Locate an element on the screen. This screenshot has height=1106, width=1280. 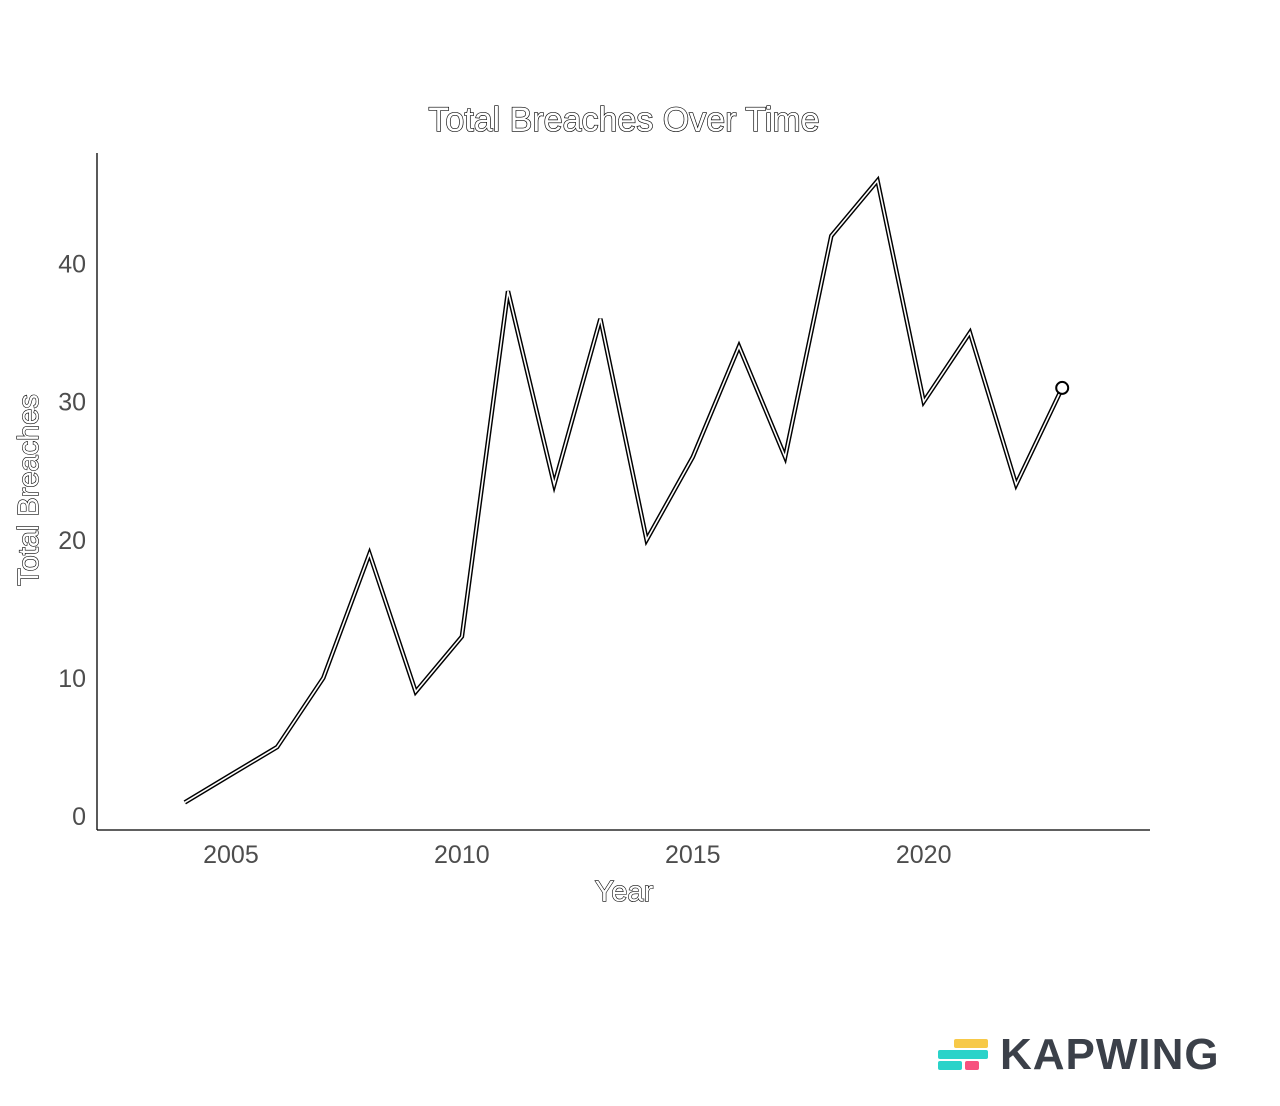
logo-bar-cyan is located at coordinates (963, 1054).